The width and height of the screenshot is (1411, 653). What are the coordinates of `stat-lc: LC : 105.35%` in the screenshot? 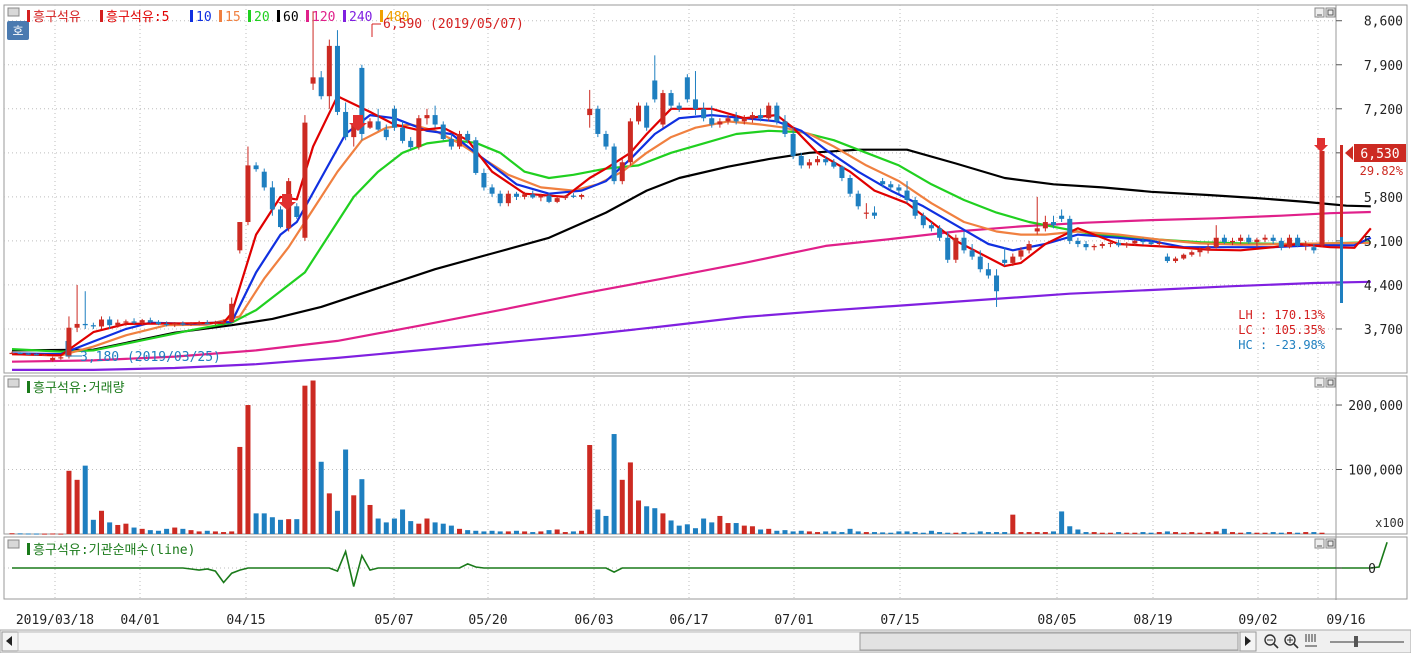 It's located at (1281, 330).